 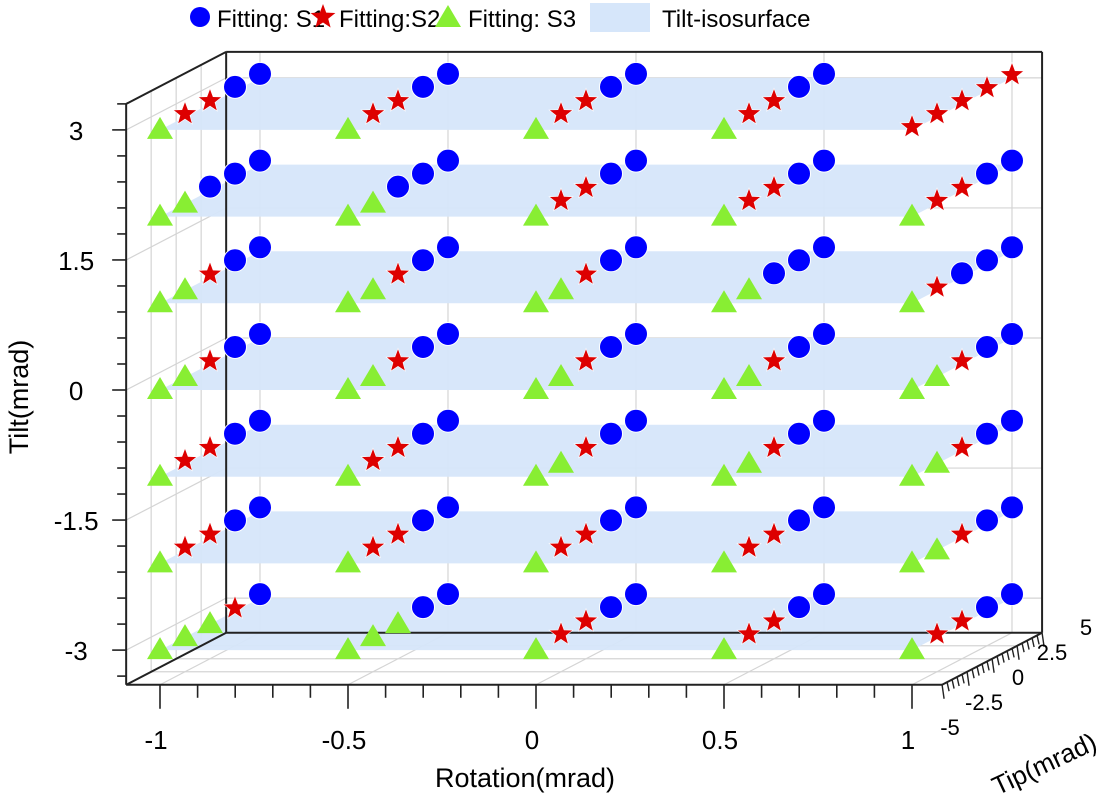 What do you see at coordinates (620, 17) in the screenshot?
I see `legend-surface-swatch` at bounding box center [620, 17].